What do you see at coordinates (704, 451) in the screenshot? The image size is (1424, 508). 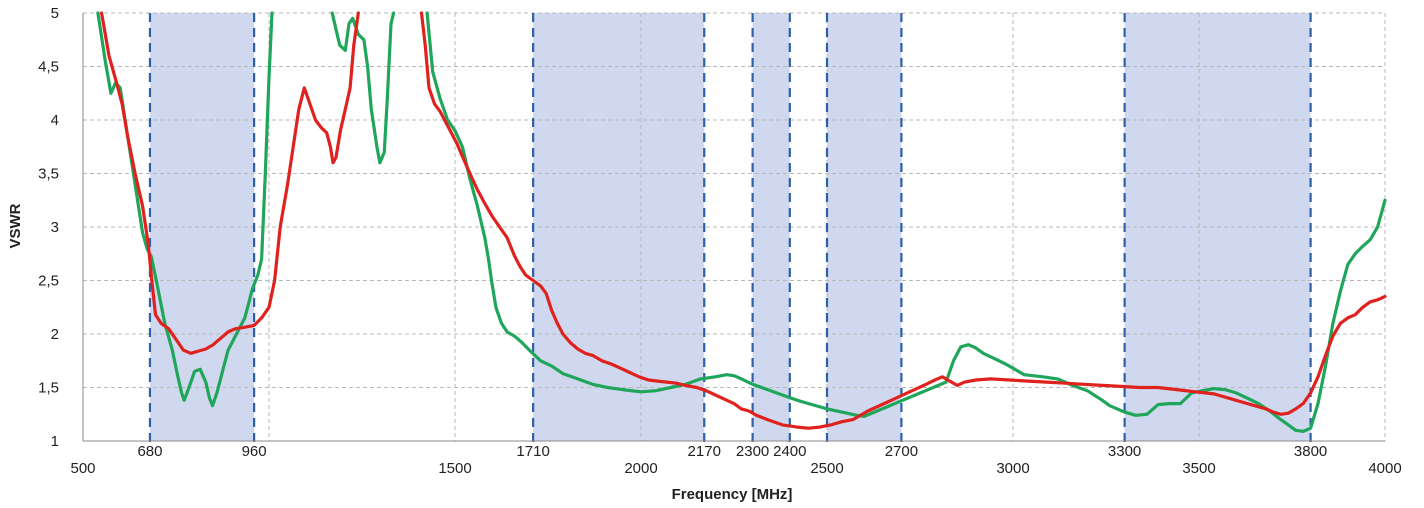 I see `x-band-tick-label: 2170` at bounding box center [704, 451].